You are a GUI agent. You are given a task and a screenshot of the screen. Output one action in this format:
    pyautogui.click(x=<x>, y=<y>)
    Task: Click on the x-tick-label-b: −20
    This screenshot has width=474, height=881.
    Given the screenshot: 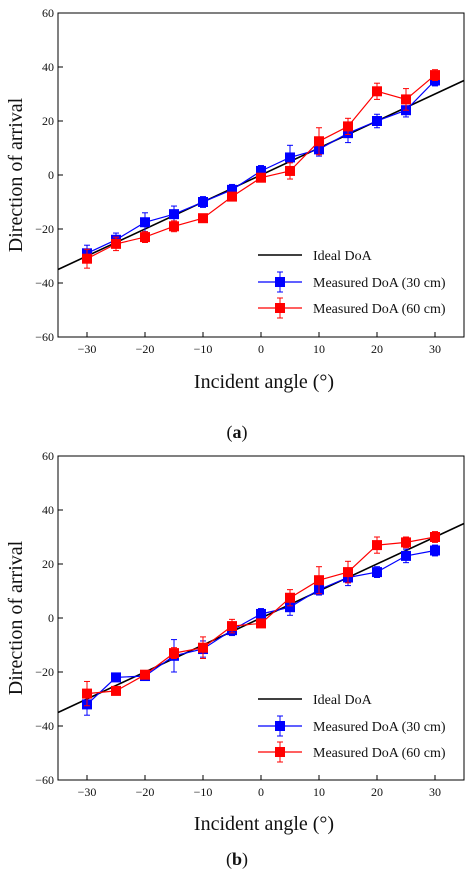 What is the action you would take?
    pyautogui.click(x=145, y=792)
    